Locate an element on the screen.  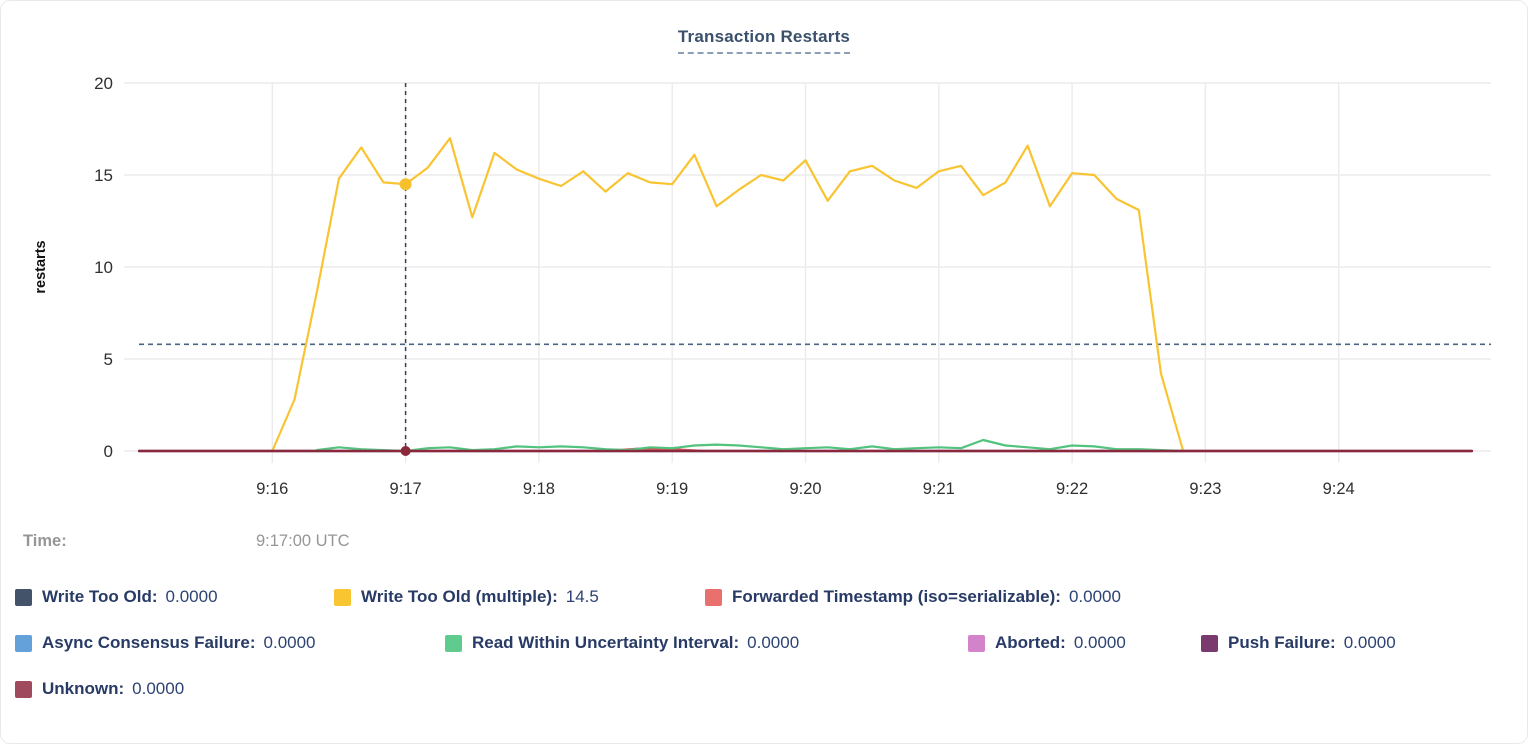
y-tick-label: 5 is located at coordinates (108, 359).